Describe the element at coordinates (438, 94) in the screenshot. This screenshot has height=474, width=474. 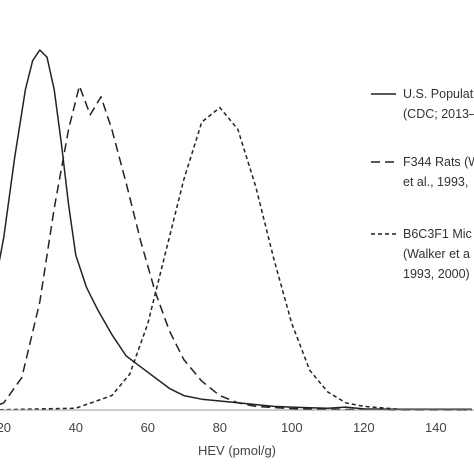
I see `legend-label: U.S. Populati` at that location.